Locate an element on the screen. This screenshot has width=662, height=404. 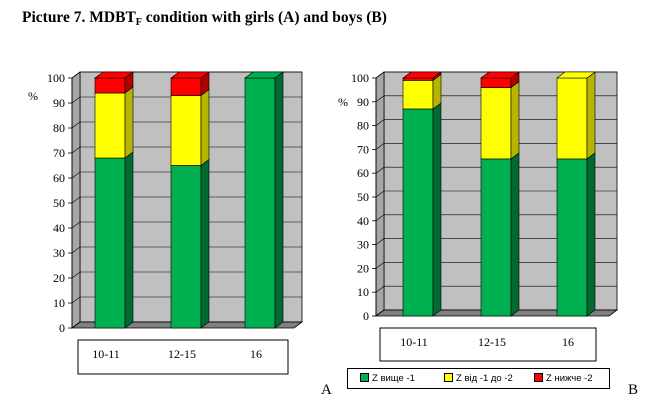
legend-item-between: Z від -1 до -2 is located at coordinates (478, 378).